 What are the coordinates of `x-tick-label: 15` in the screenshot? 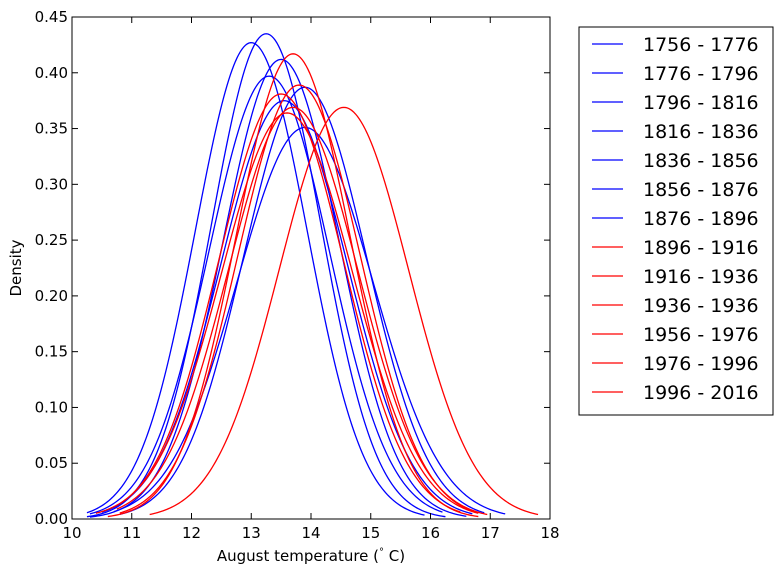 It's located at (370, 533).